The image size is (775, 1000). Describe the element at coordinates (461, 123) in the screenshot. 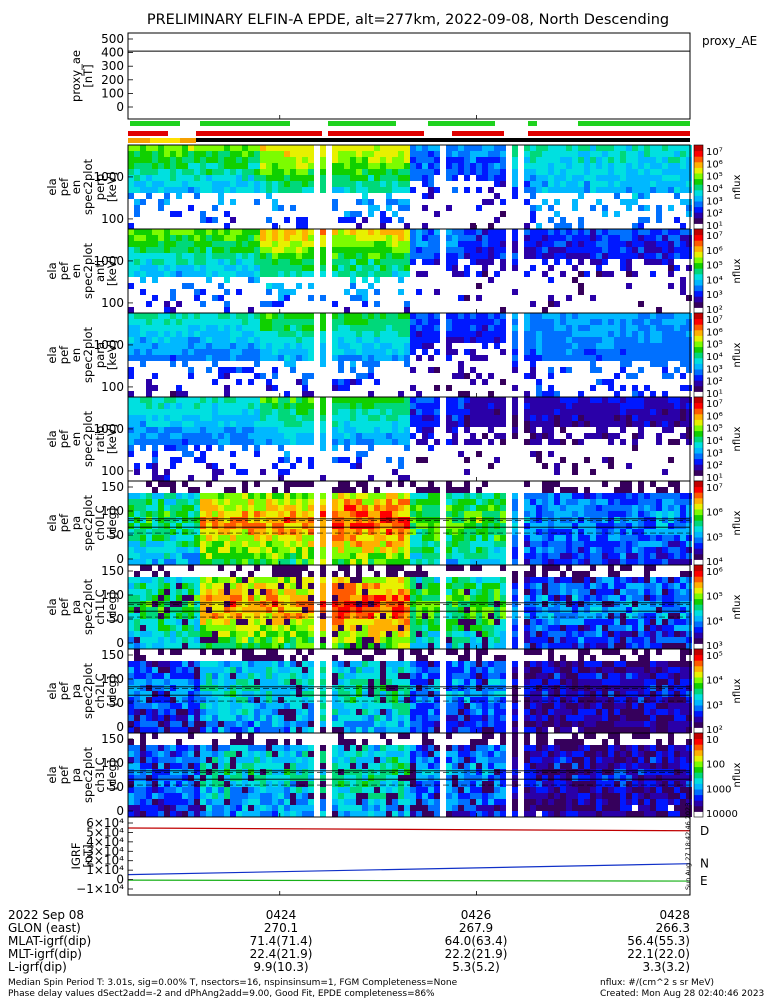

I see `state-bar-green` at that location.